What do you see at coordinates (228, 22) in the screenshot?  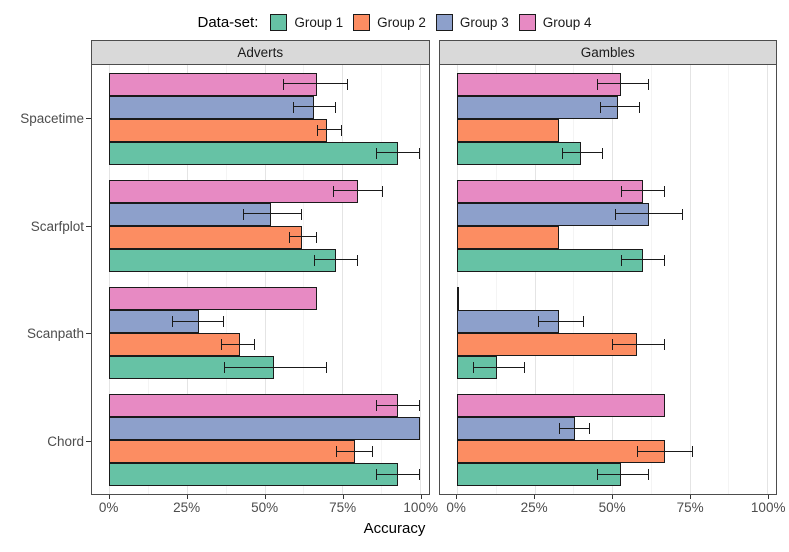 I see `legend-title: Data-set:` at bounding box center [228, 22].